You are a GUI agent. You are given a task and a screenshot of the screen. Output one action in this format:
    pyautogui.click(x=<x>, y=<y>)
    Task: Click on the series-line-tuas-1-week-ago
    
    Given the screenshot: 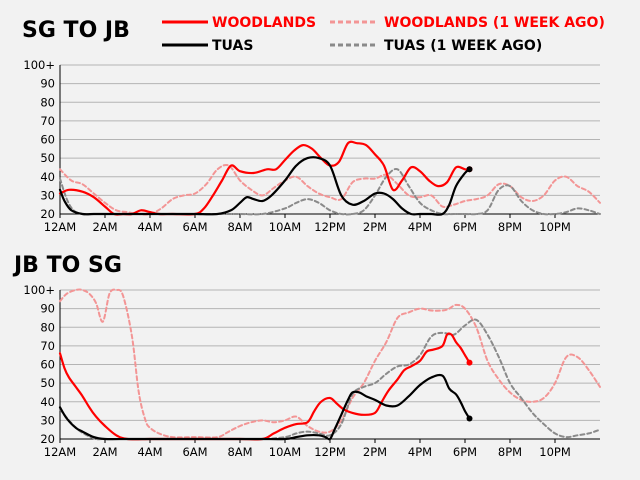 What is the action you would take?
    pyautogui.click(x=330, y=191)
    